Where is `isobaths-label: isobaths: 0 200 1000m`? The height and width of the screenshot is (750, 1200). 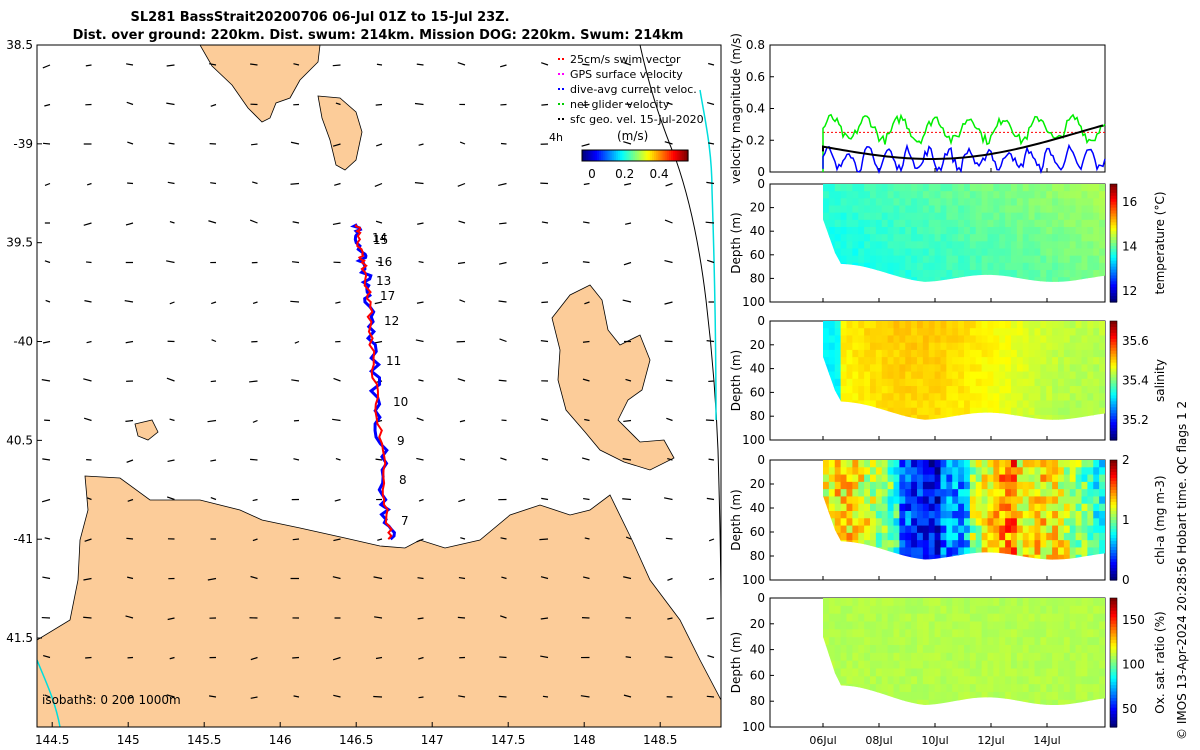
isobaths-label: isobaths: 0 200 1000m is located at coordinates (111, 700).